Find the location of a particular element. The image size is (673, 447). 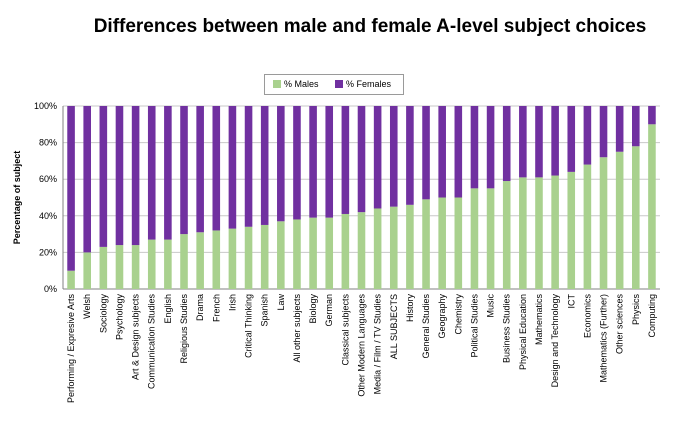

x-tick-label: Psychology is located at coordinates (119, 317).